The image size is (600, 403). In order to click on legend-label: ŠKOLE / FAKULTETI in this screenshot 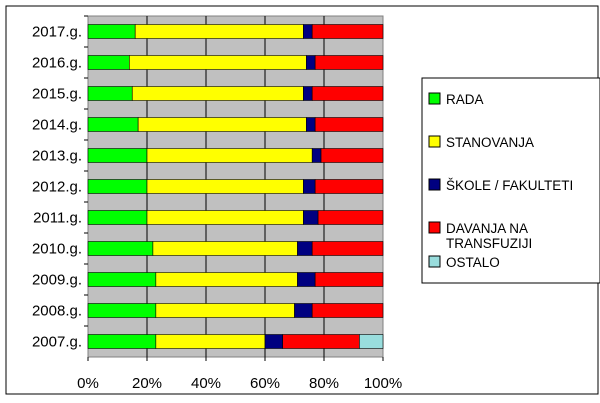, I will do `click(509, 185)`.